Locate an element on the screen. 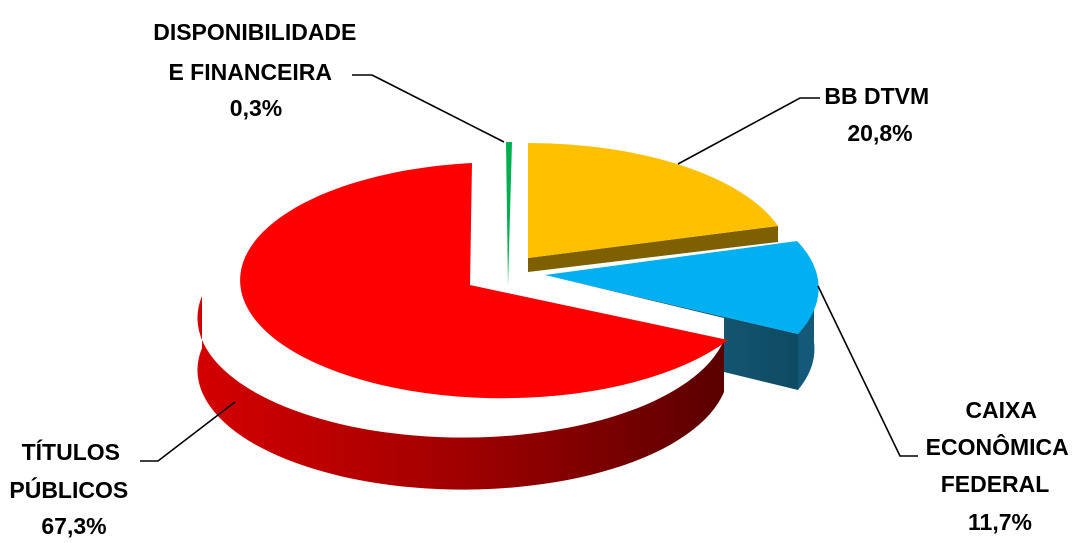 The height and width of the screenshot is (543, 1088). slice-disponibilidade-financeira is located at coordinates (509, 214).